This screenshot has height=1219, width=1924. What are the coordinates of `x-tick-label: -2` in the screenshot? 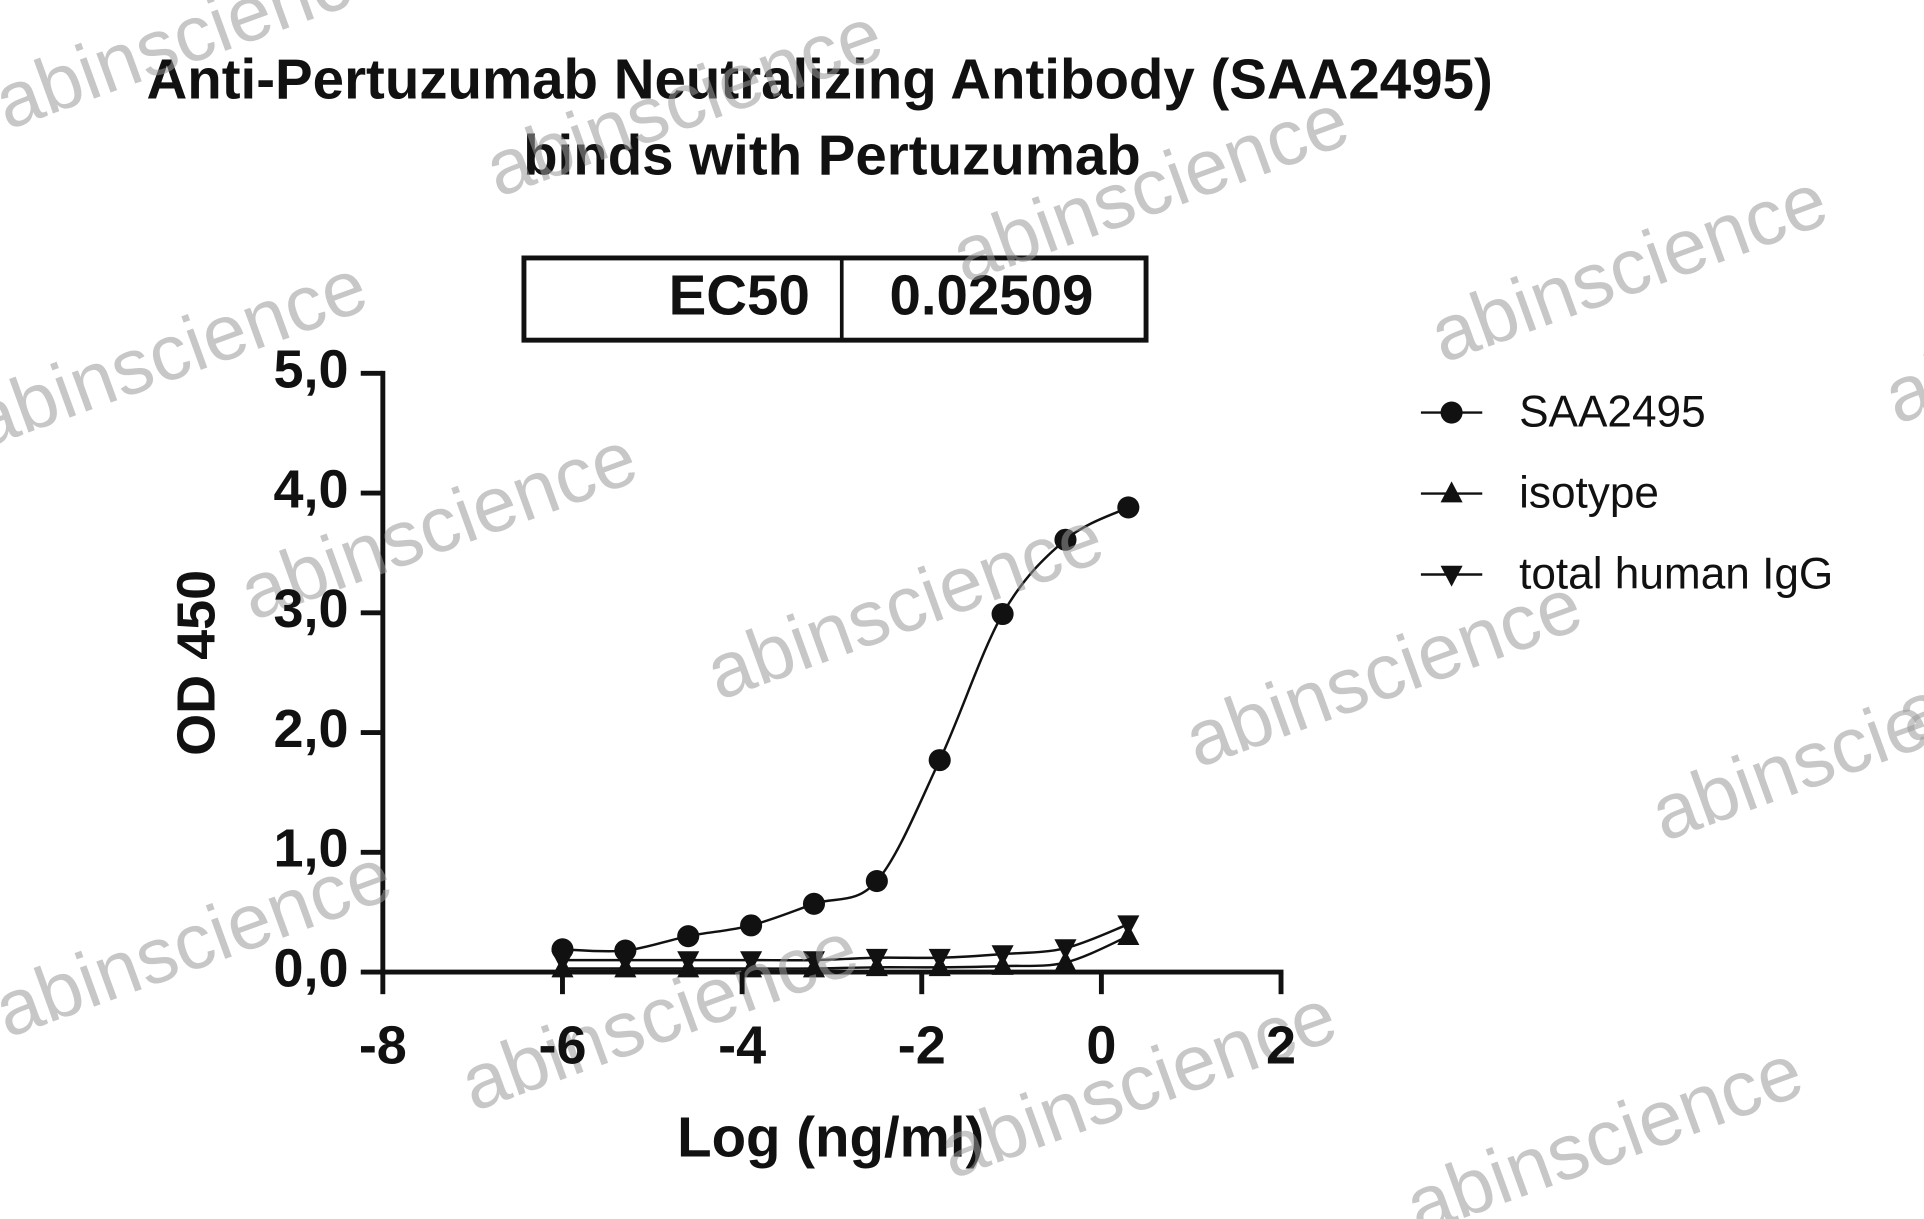 It's located at (922, 1046).